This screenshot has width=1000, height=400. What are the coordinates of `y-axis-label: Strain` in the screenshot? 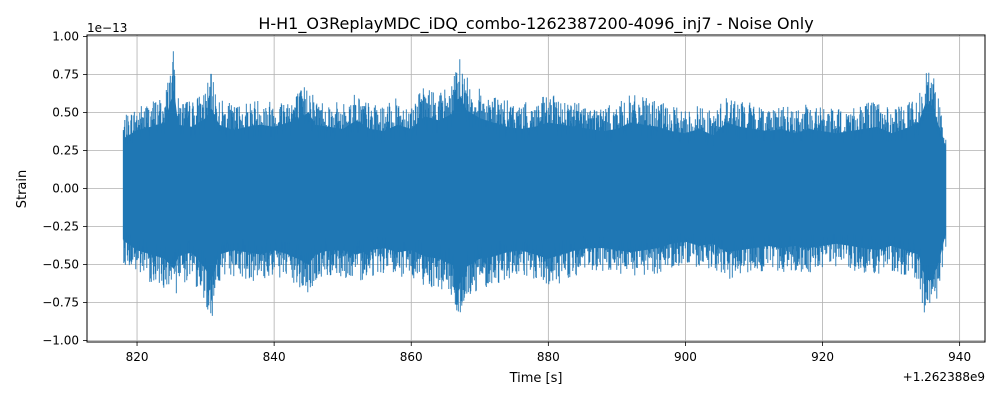 It's located at (22, 189).